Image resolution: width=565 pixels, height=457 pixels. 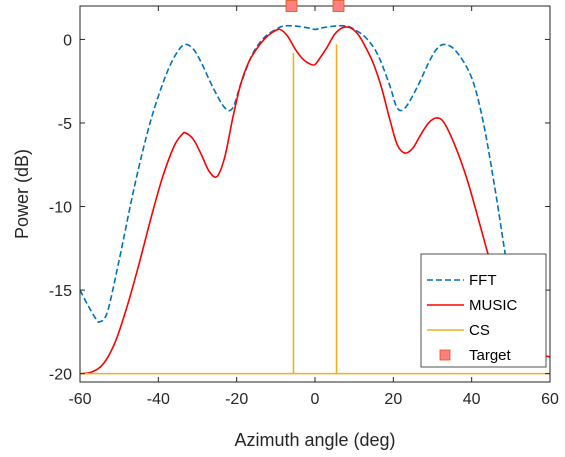 I want to click on x-tick-label: 20, so click(x=393, y=399).